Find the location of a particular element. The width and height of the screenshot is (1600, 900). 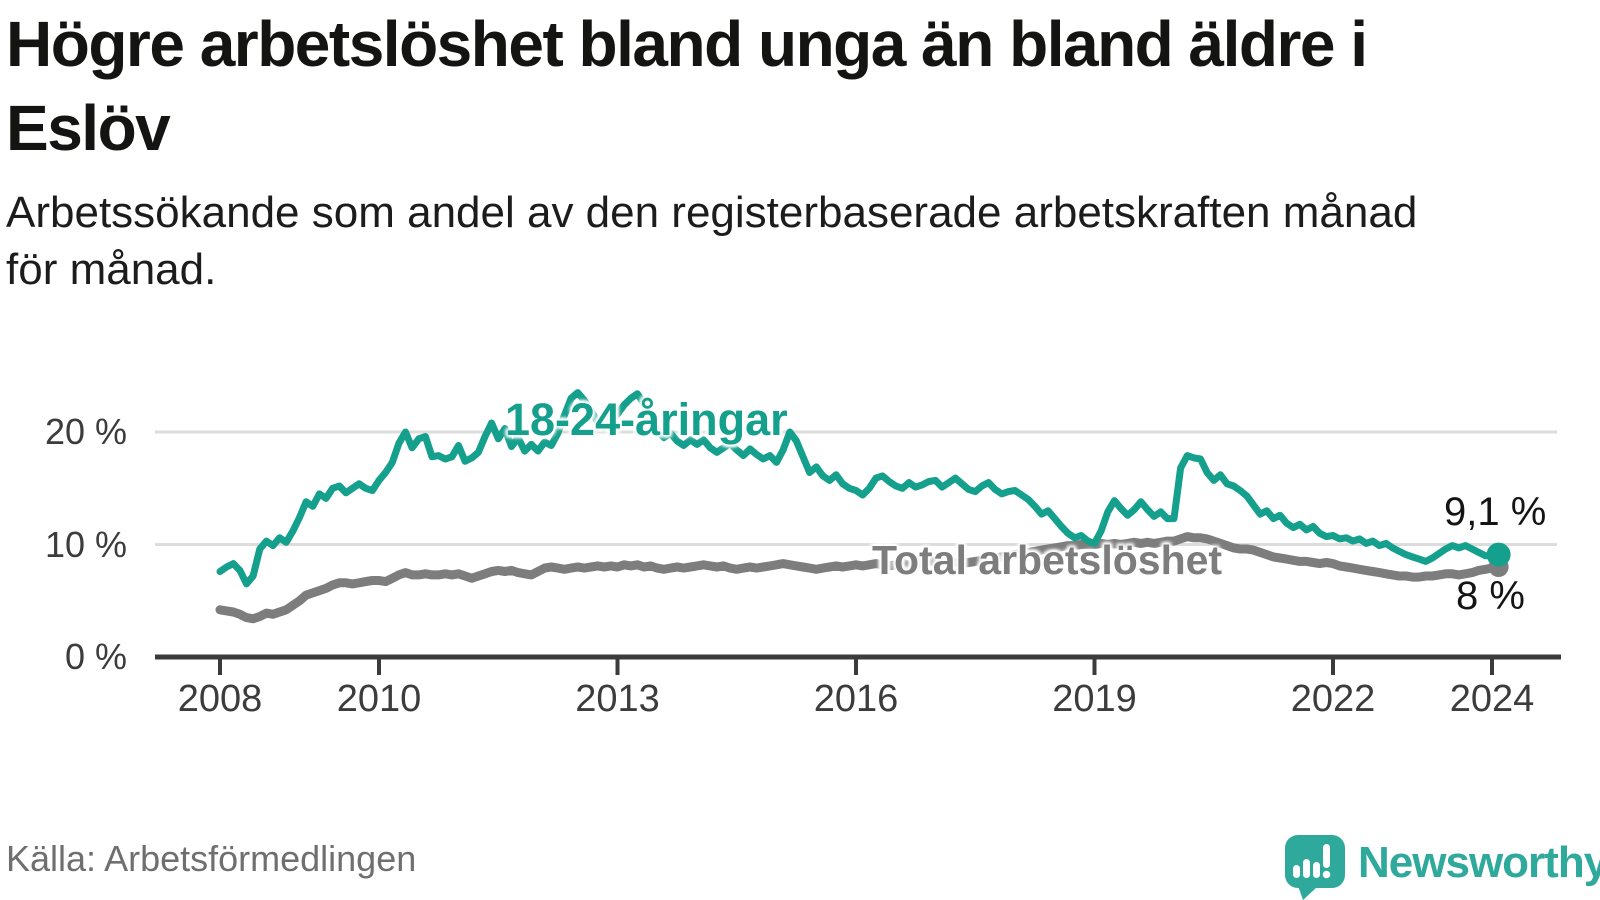

x-tick-label: 2019 is located at coordinates (1094, 699).